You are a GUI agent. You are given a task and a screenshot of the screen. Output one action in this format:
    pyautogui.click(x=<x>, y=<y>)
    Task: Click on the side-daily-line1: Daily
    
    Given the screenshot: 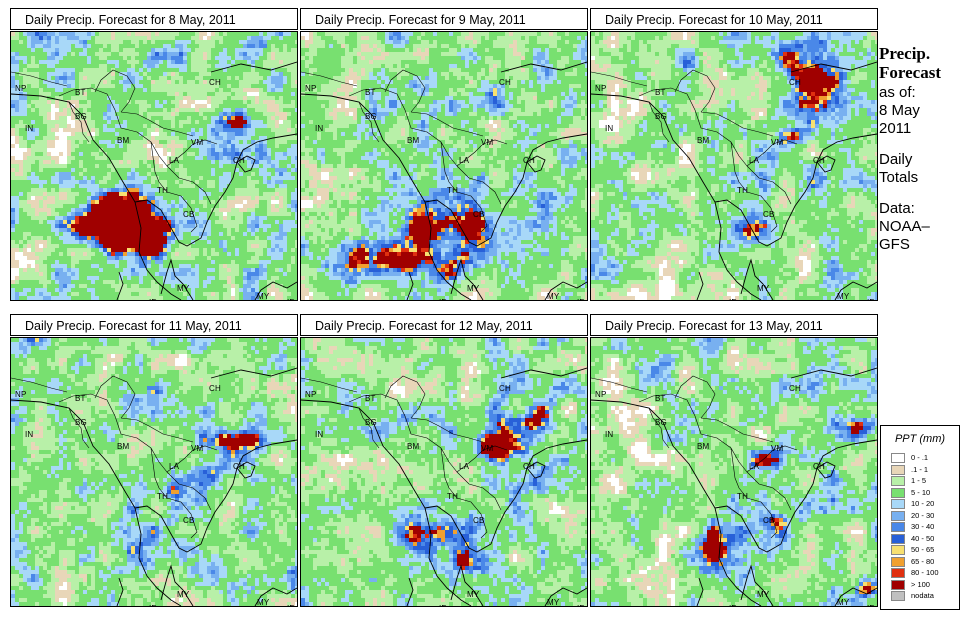 What is the action you would take?
    pyautogui.click(x=922, y=160)
    